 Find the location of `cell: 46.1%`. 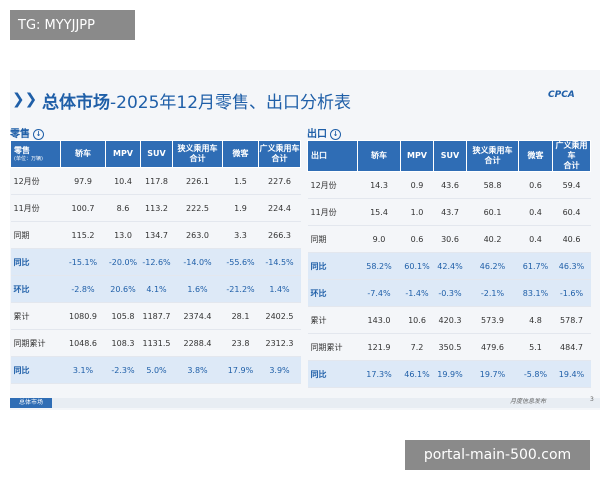

cell: 46.1% is located at coordinates (417, 374).